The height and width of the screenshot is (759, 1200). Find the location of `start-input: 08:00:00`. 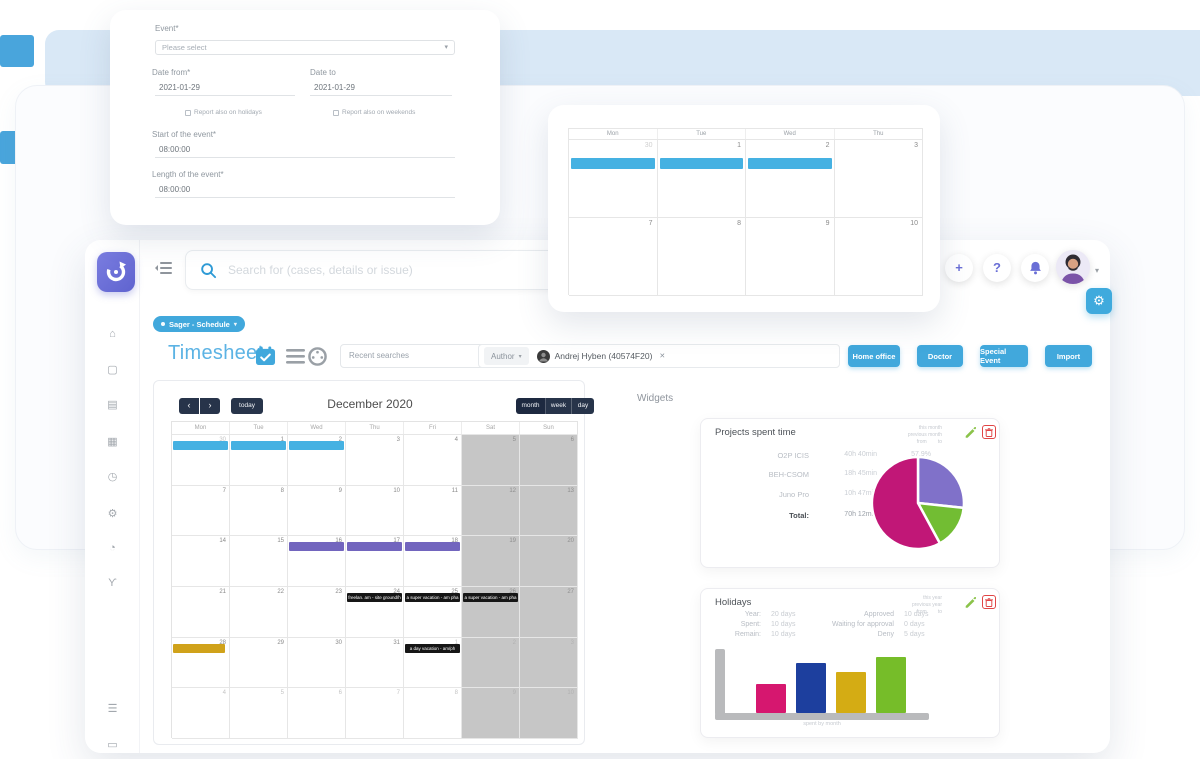

start-input: 08:00:00 is located at coordinates (305, 151).